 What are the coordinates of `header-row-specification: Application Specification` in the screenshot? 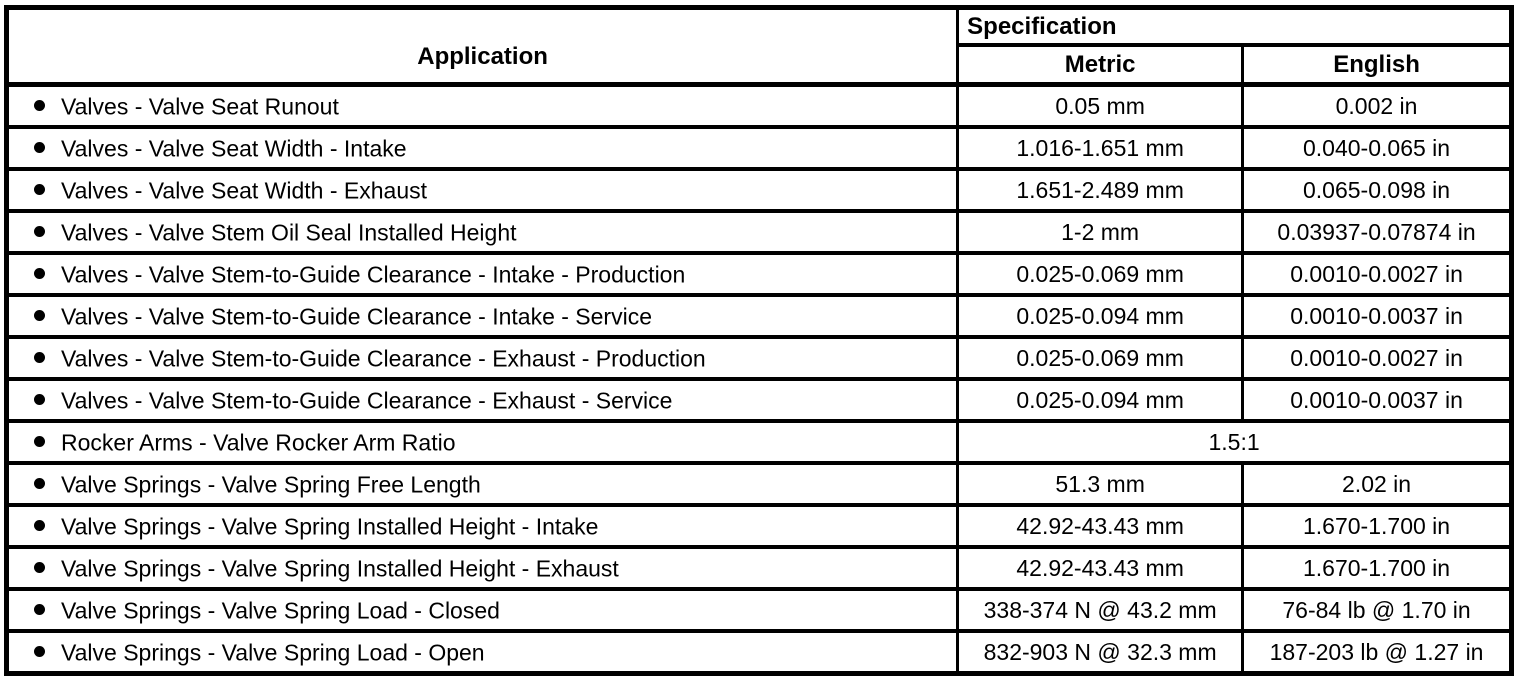 It's located at (758, 46).